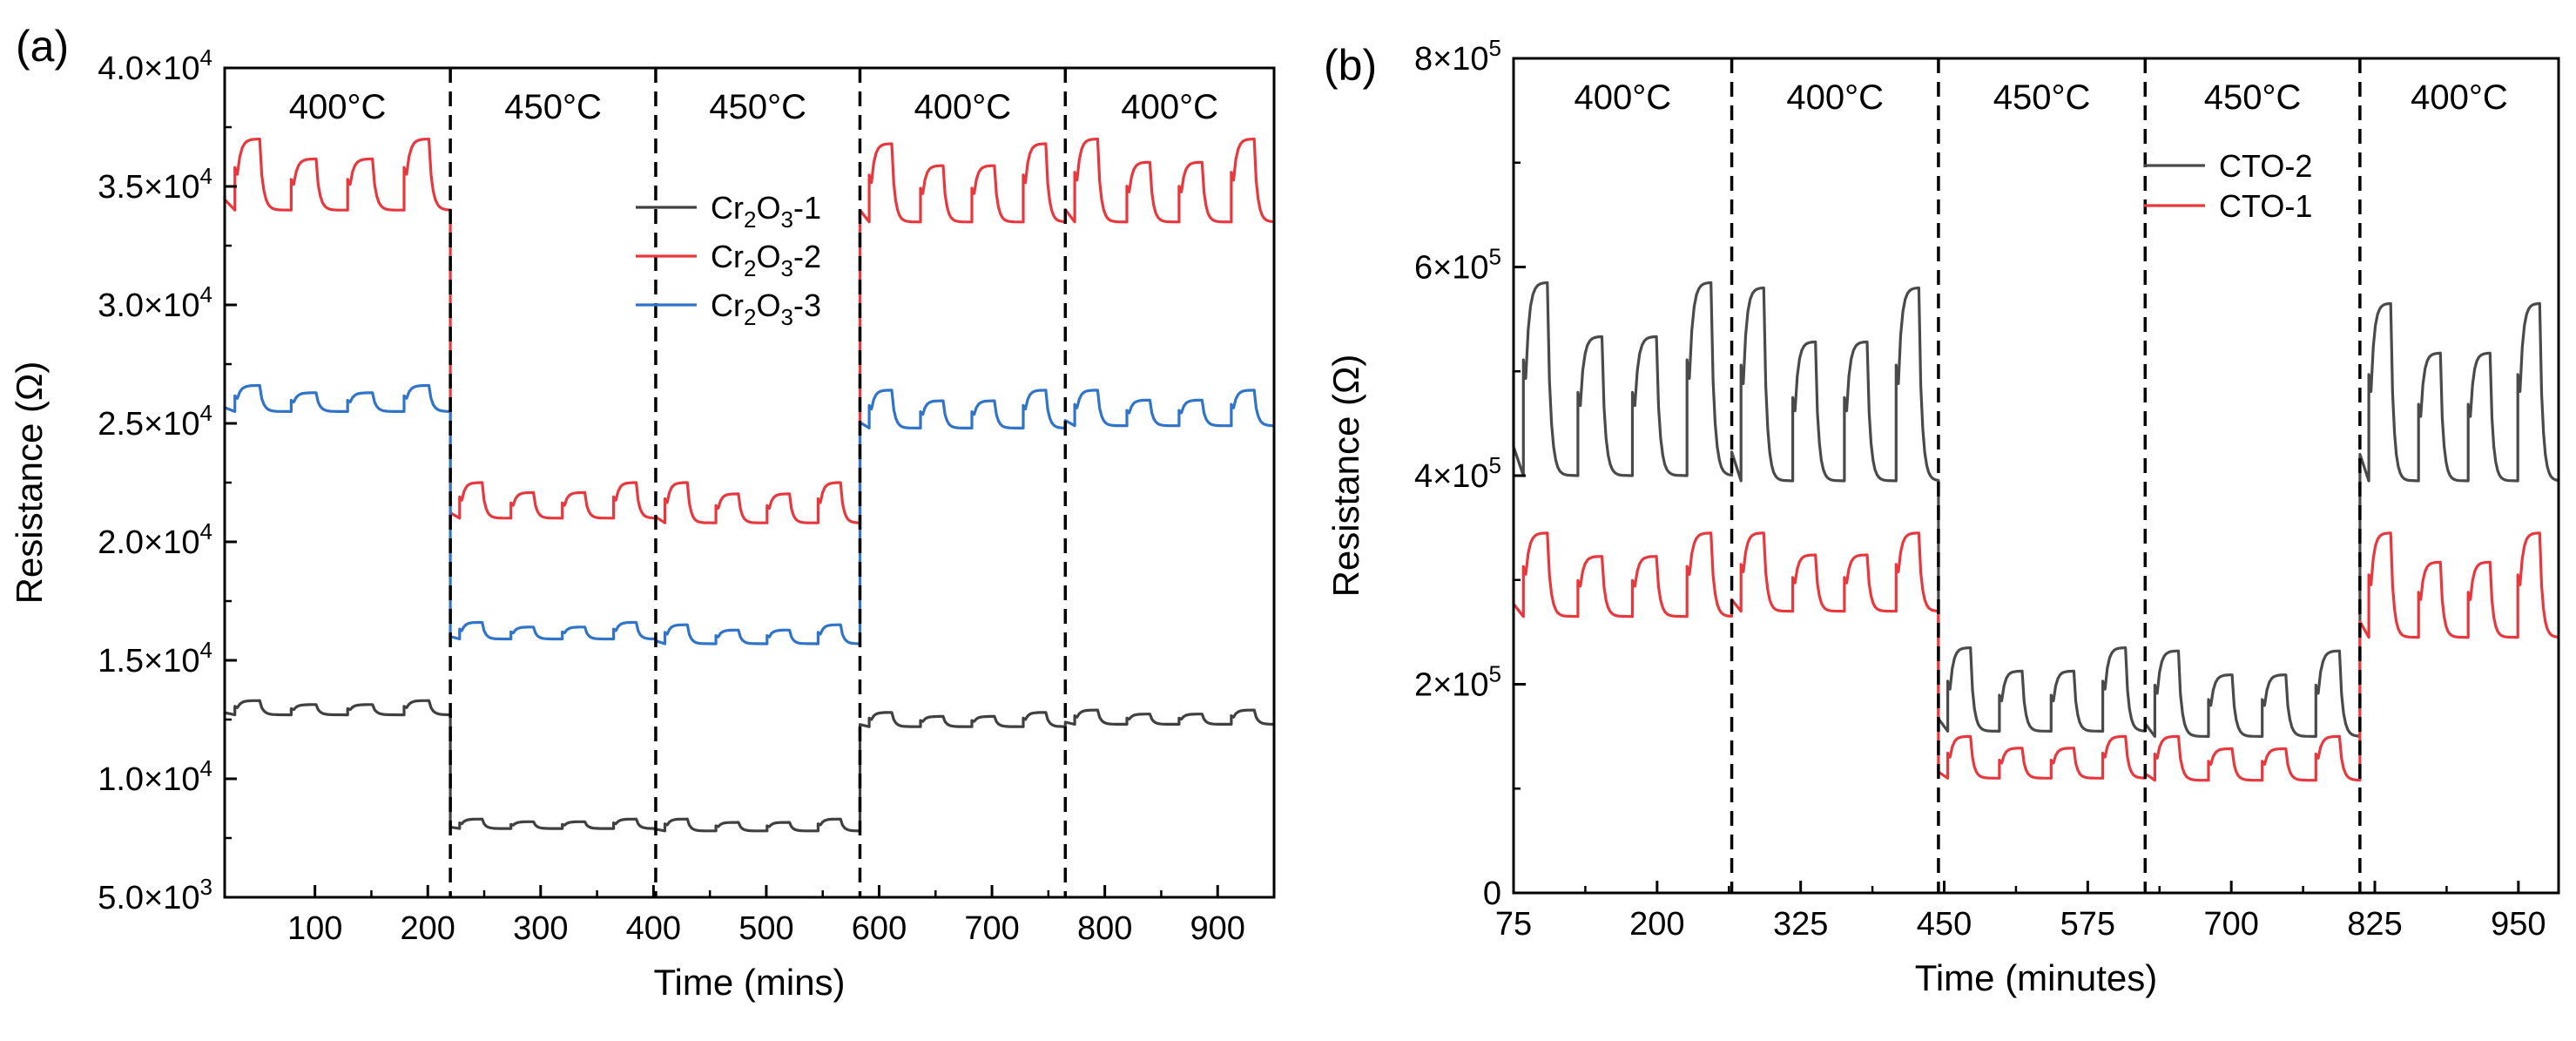 This screenshot has height=1041, width=2576. What do you see at coordinates (1457, 473) in the screenshot?
I see `y-tick-label: 4×10⁵` at bounding box center [1457, 473].